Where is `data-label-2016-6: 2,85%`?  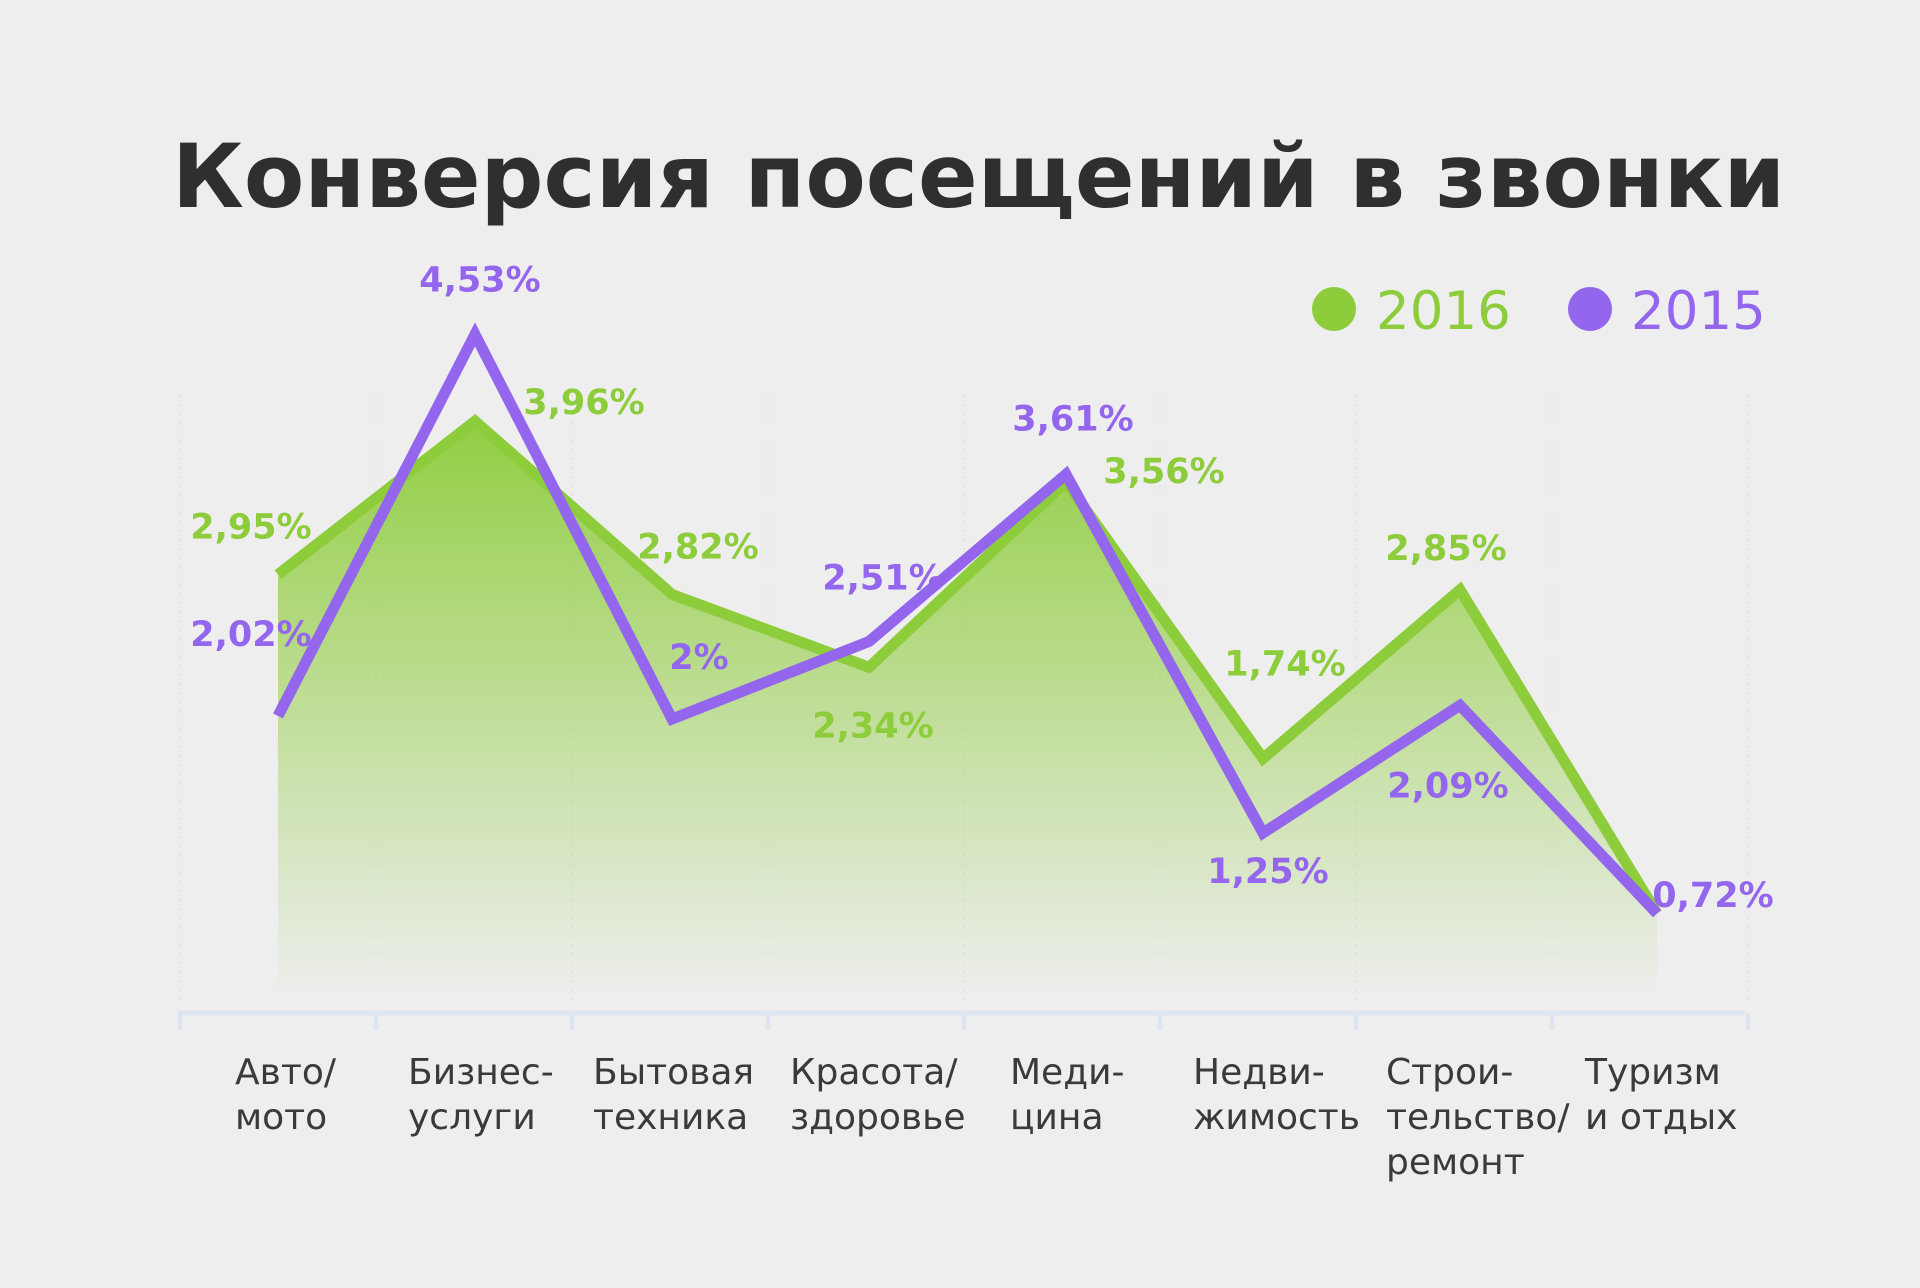 data-label-2016-6: 2,85% is located at coordinates (1445, 549).